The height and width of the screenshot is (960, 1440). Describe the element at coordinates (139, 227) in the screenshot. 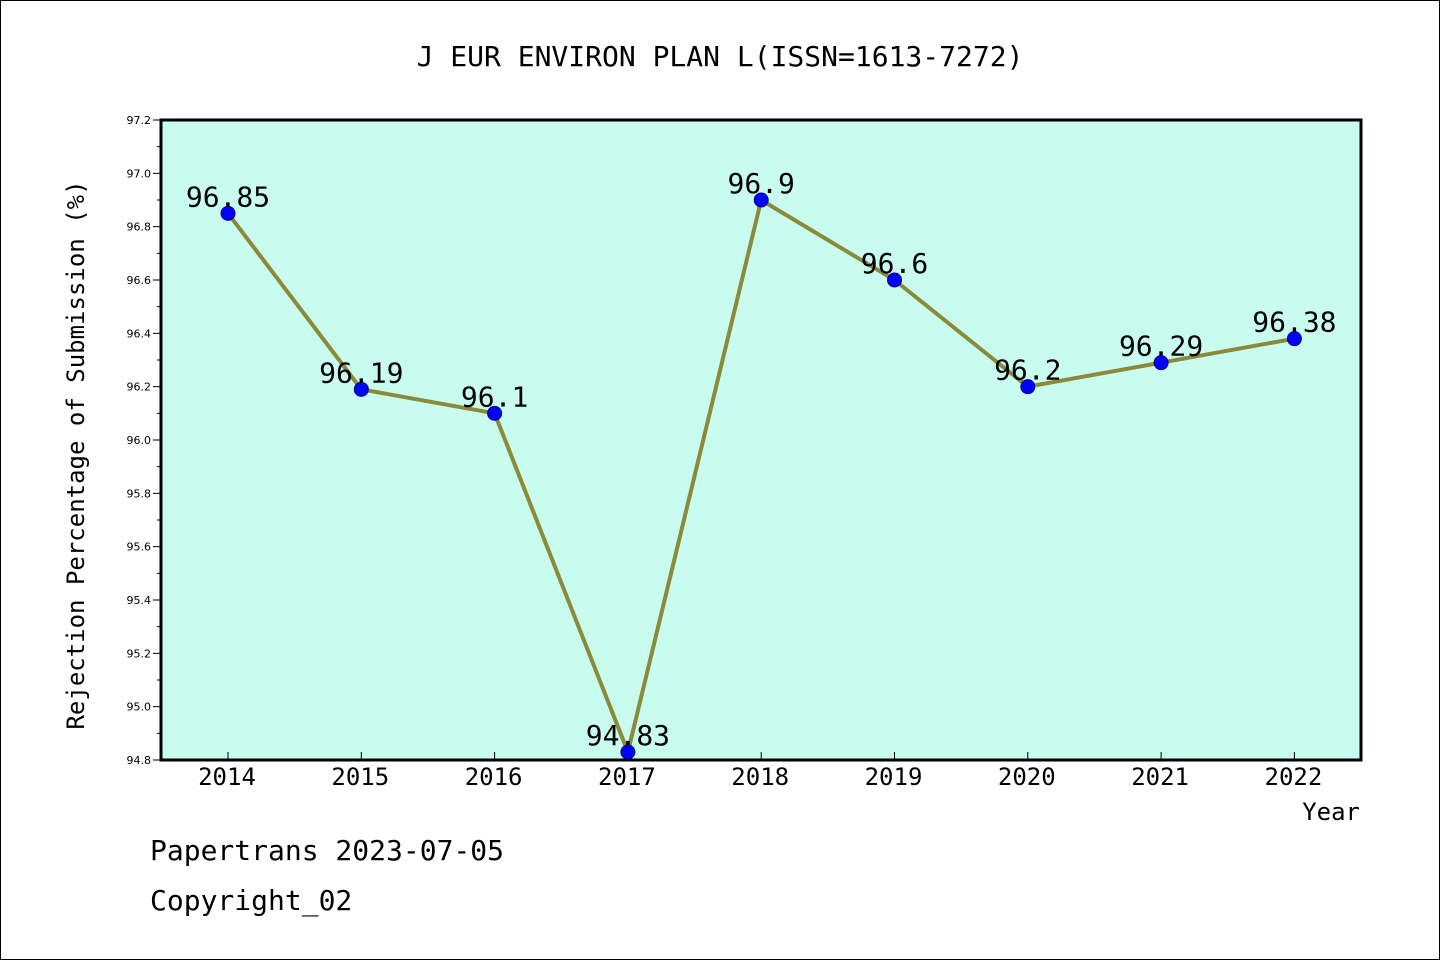

I see `y-tick-label: 96.8` at that location.